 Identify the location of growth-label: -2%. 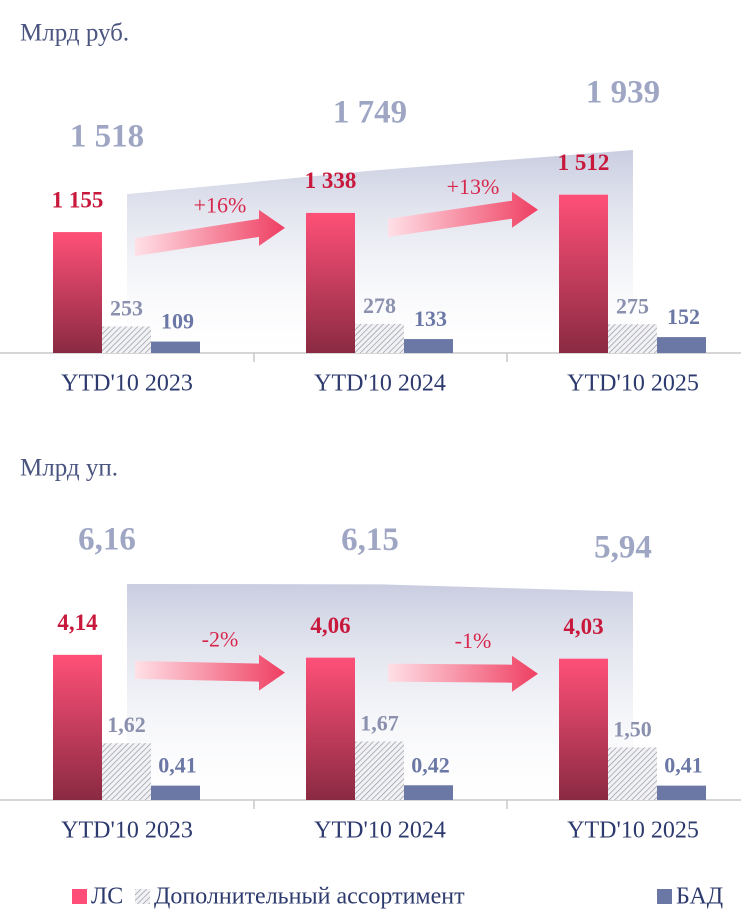
(220, 638).